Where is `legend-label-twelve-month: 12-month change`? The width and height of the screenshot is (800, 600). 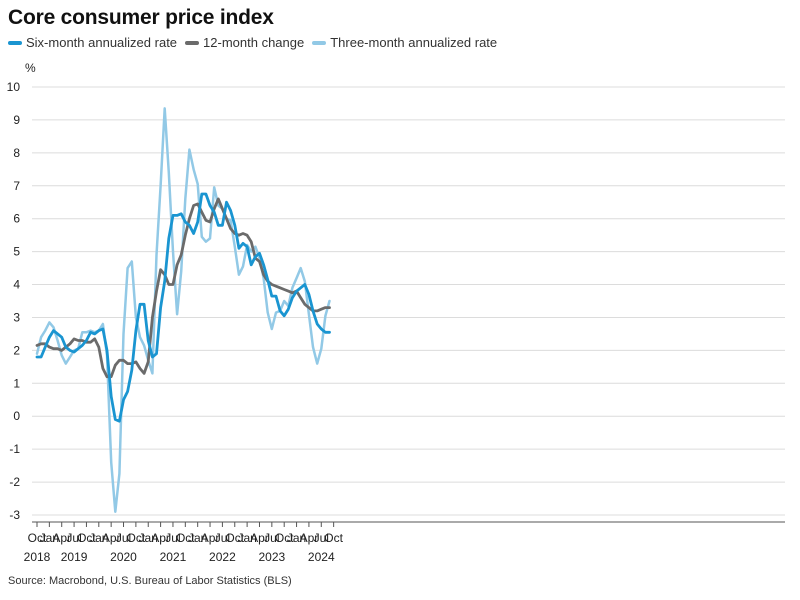
legend-label-twelve-month: 12-month change is located at coordinates (254, 42).